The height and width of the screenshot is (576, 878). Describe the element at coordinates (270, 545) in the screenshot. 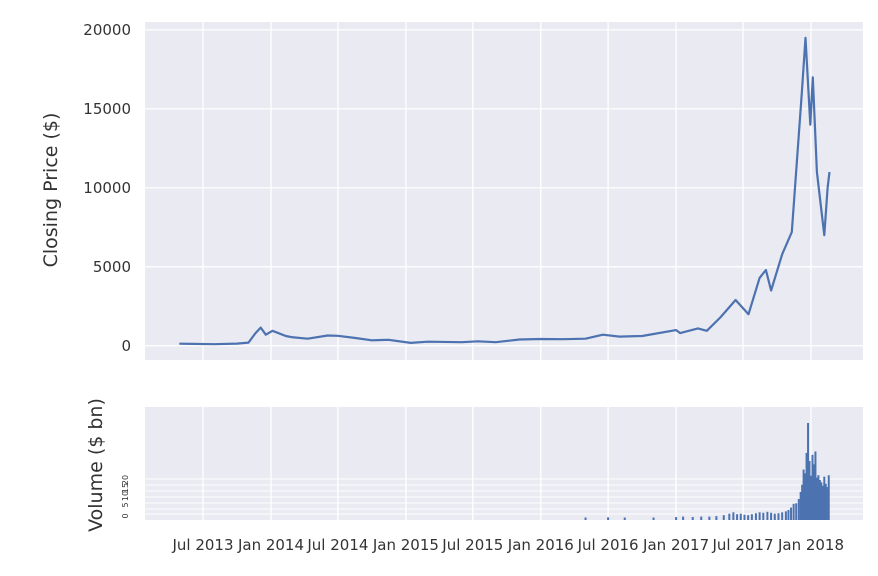

I see `x-tick-label: Jan 2014` at that location.